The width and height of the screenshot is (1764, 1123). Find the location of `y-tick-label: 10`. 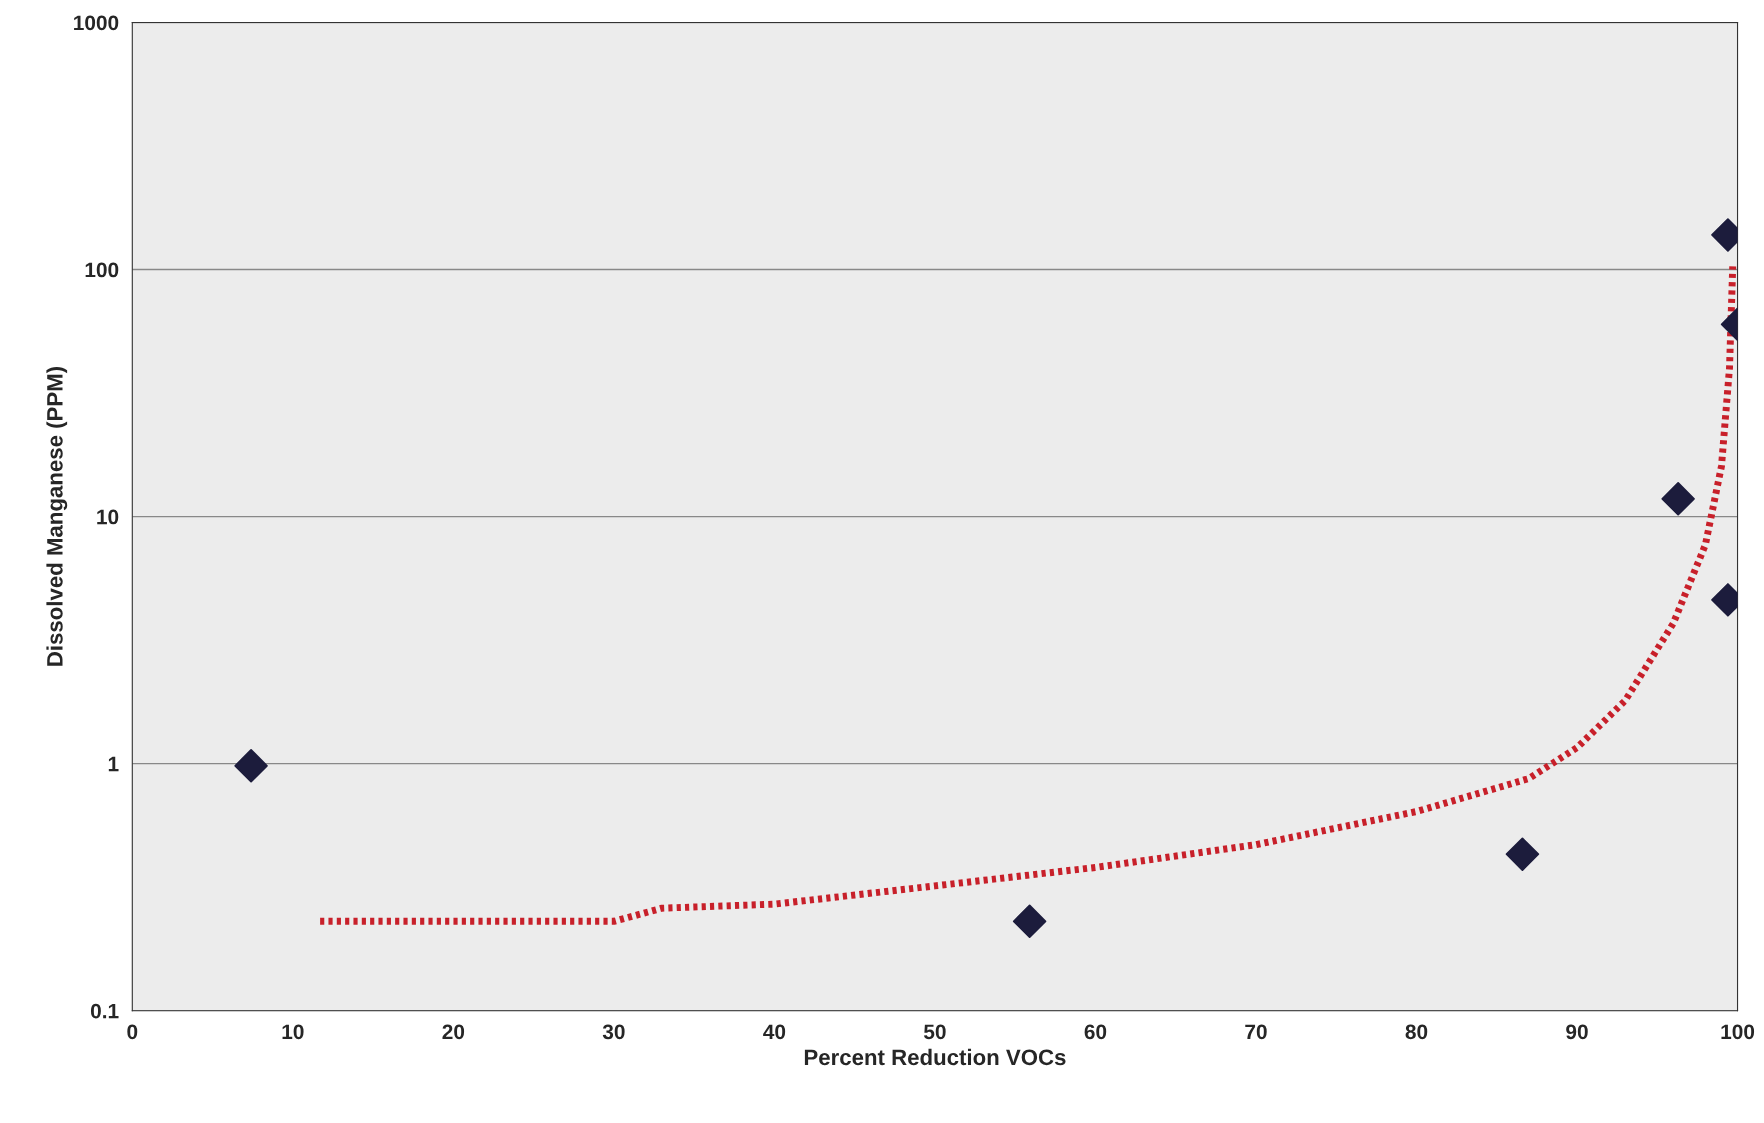

y-tick-label: 10 is located at coordinates (108, 517).